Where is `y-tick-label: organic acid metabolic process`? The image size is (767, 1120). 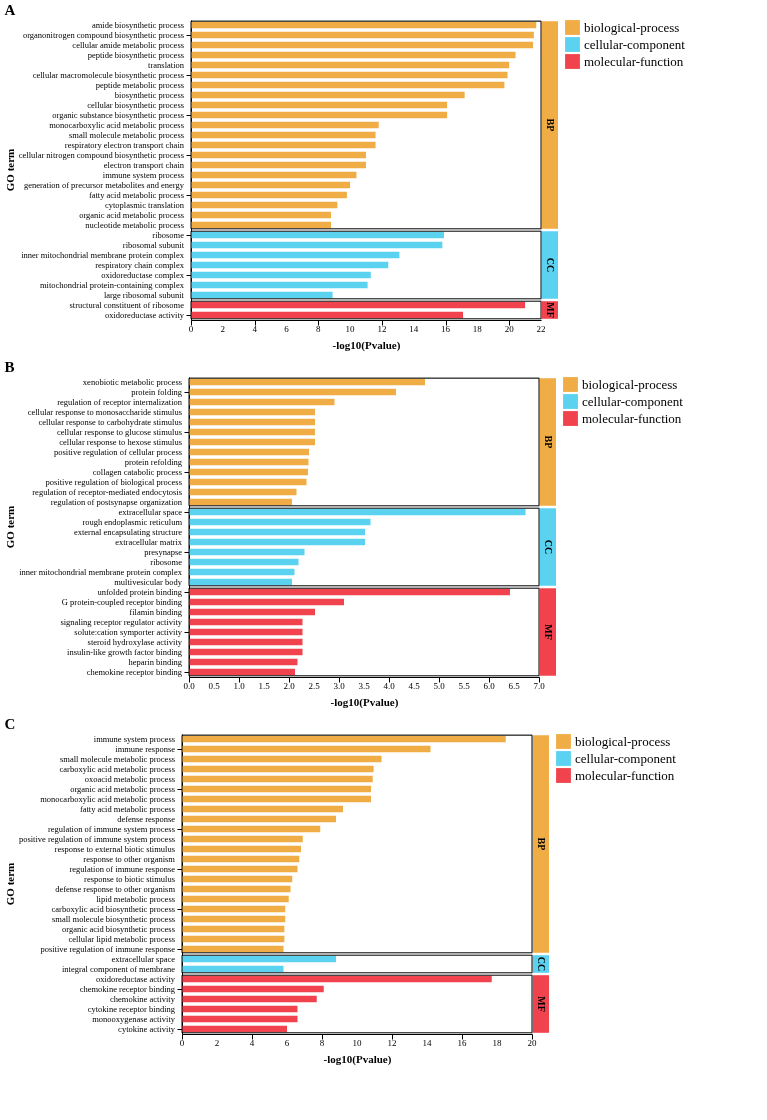 y-tick-label: organic acid metabolic process is located at coordinates (131, 215).